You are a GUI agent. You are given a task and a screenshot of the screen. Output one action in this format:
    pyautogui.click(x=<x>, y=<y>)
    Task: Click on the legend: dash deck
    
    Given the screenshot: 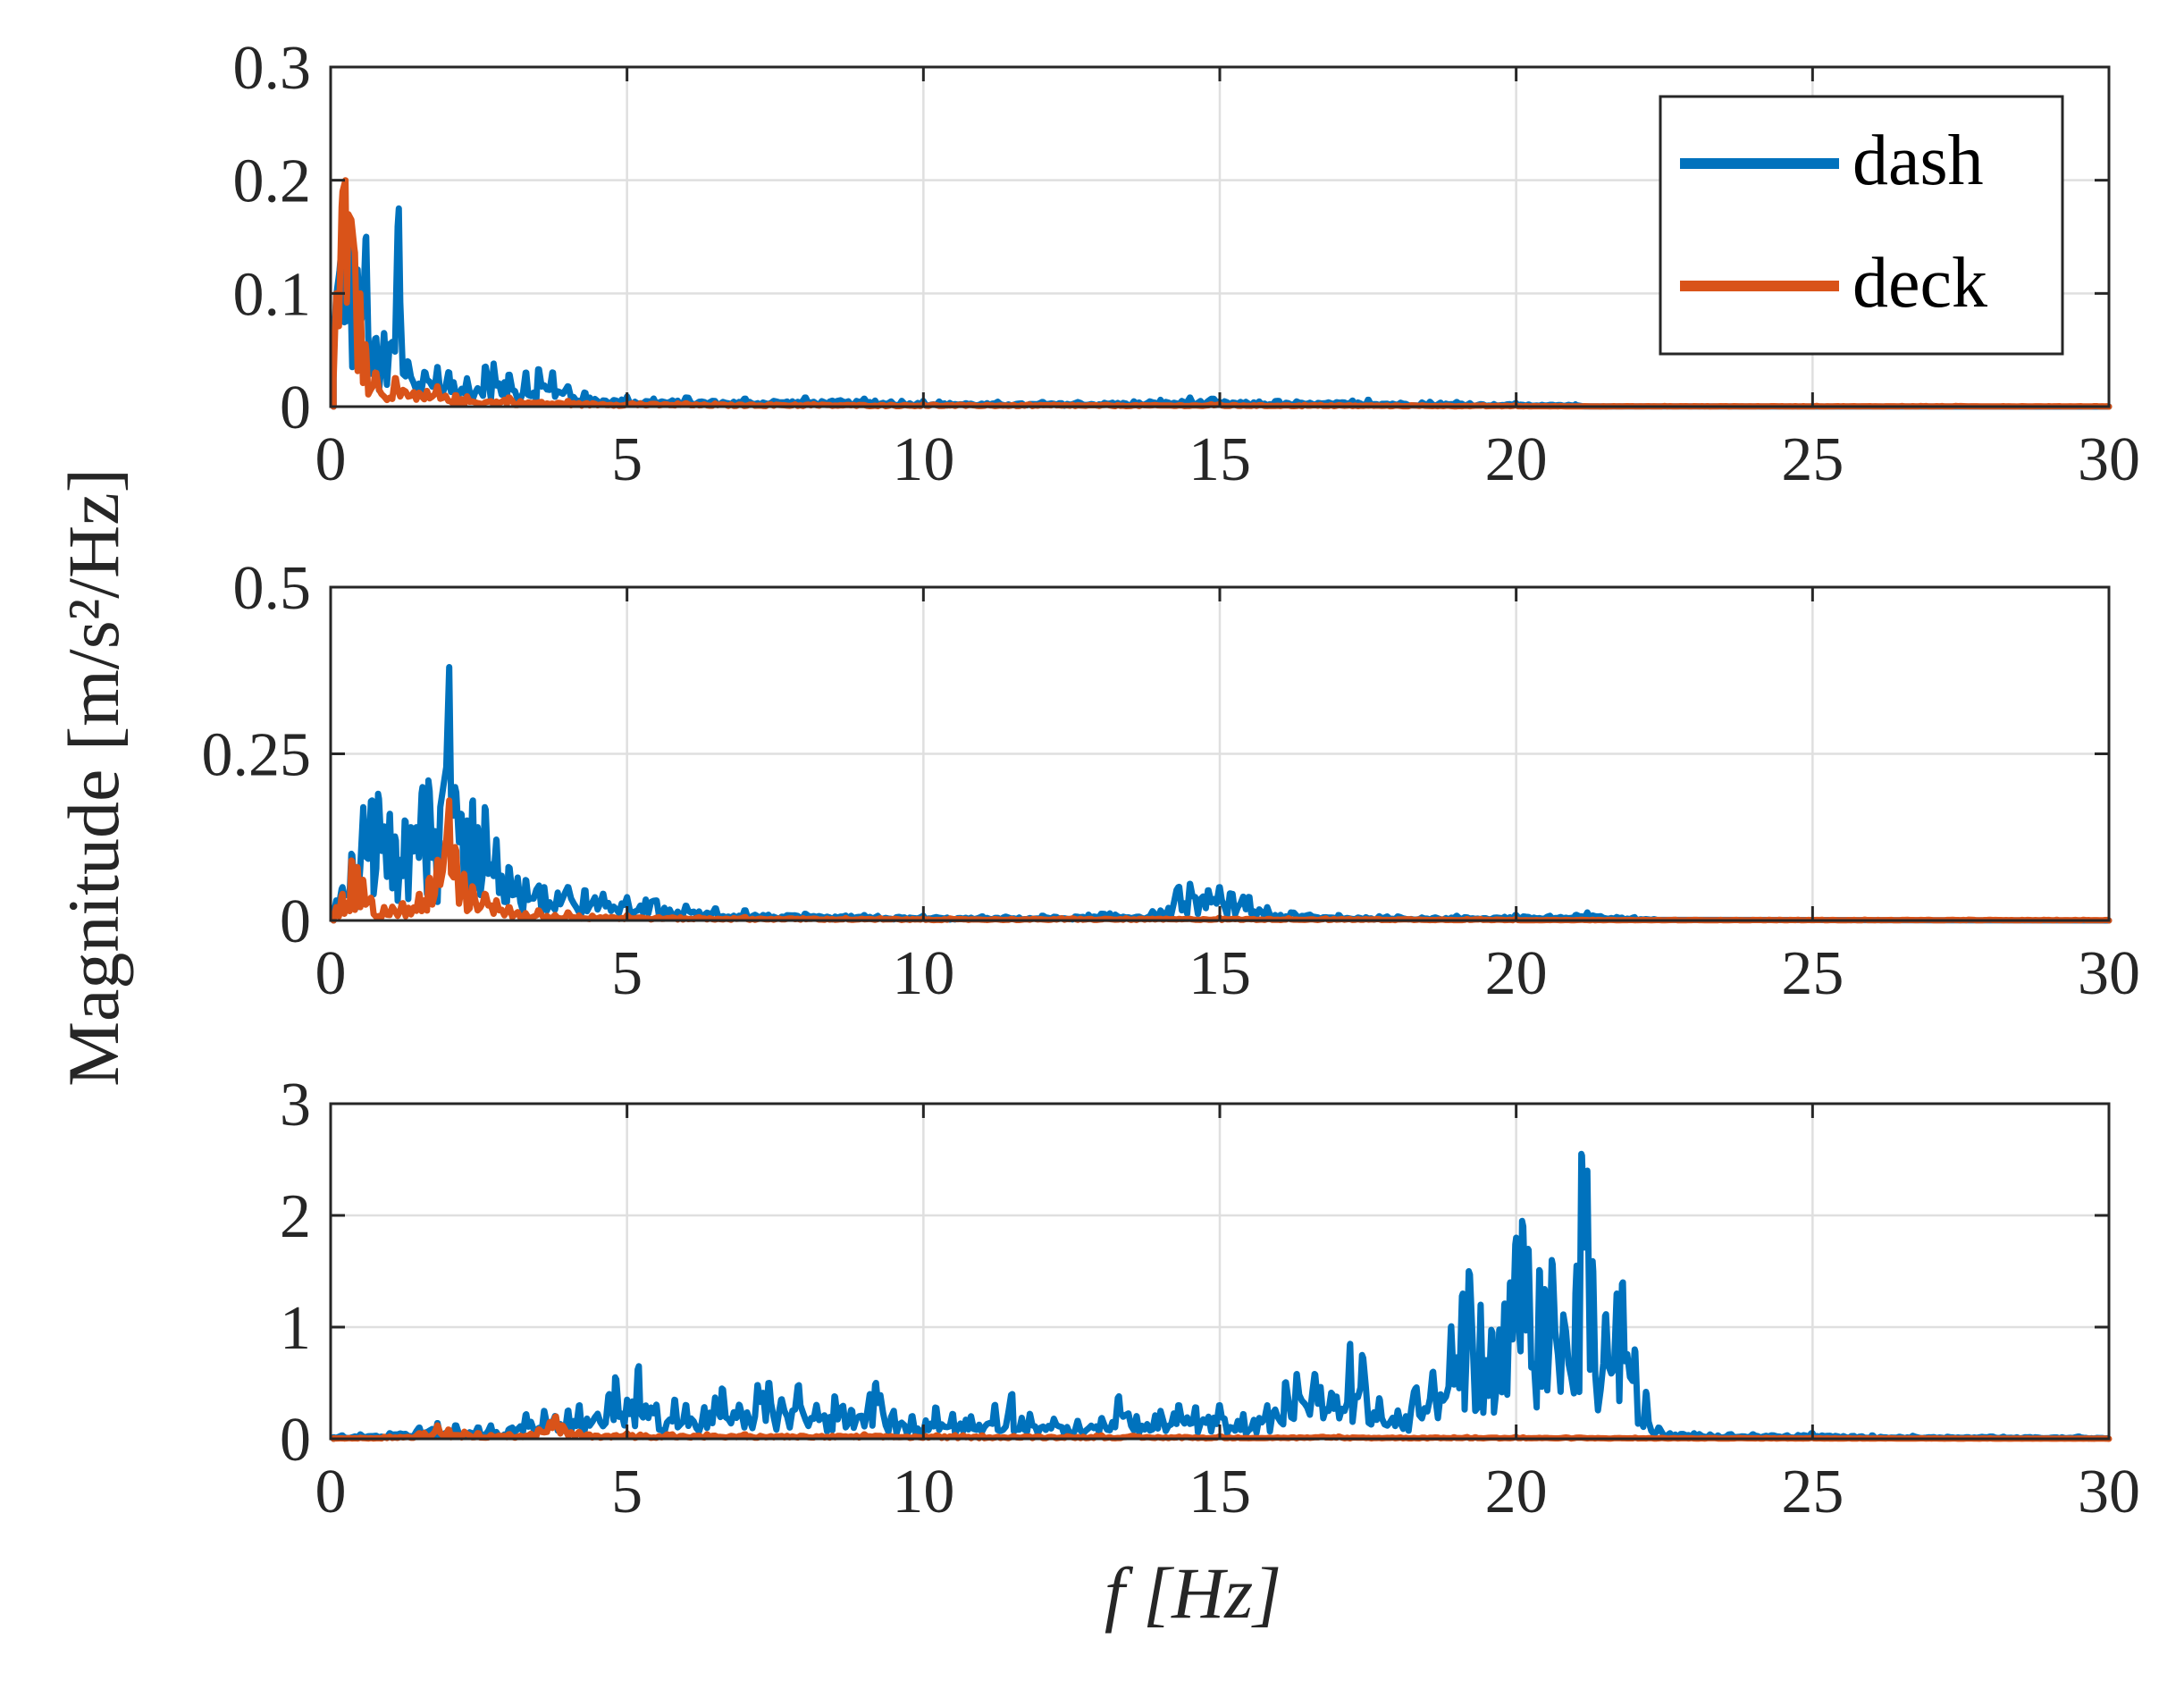 What is the action you would take?
    pyautogui.click(x=1862, y=225)
    